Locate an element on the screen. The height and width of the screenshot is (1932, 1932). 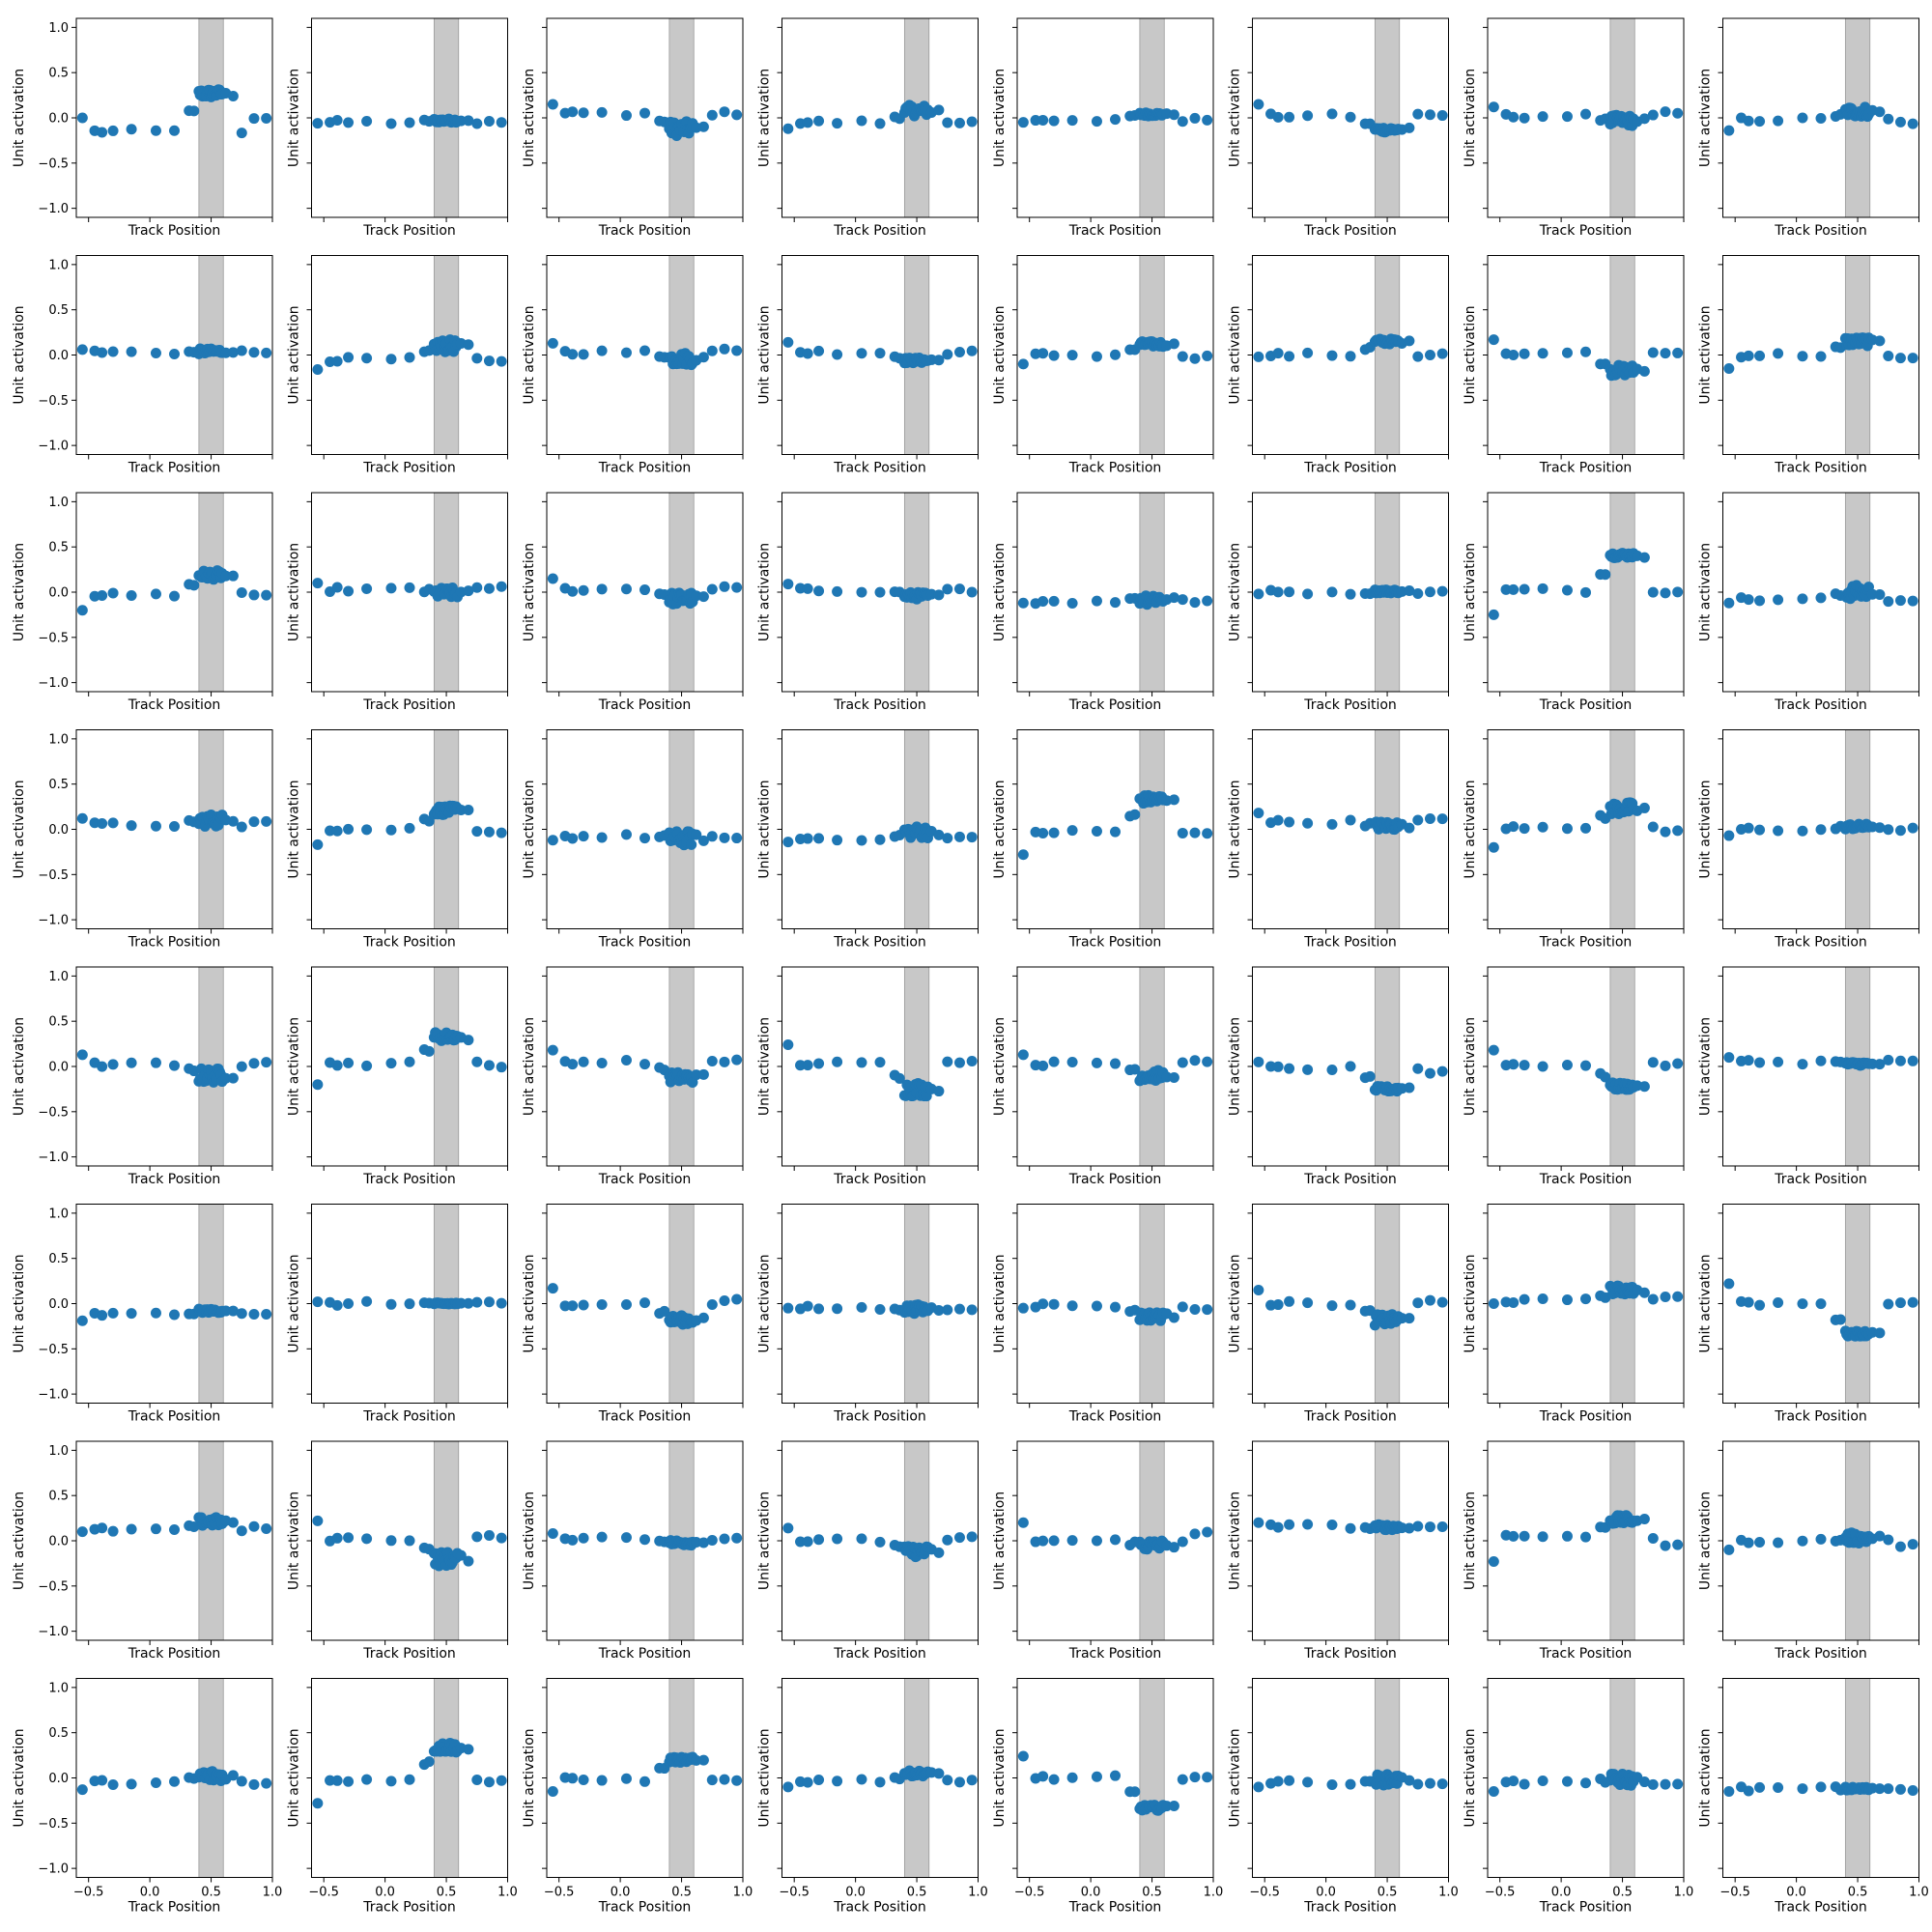
x-tick-label: −0.5 is located at coordinates (88, 1893).